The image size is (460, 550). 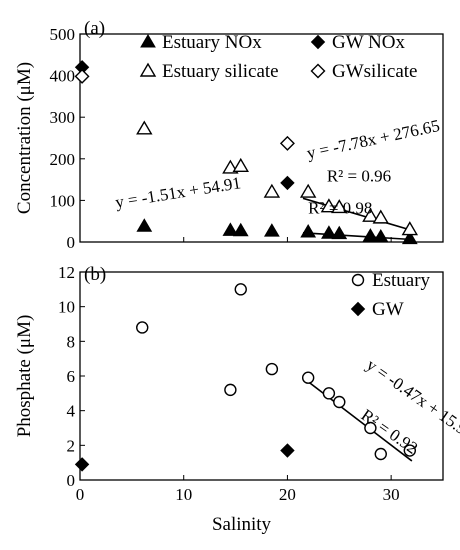 What do you see at coordinates (373, 139) in the screenshot?
I see `trendline-equation: y = -7.78x + 276.65` at bounding box center [373, 139].